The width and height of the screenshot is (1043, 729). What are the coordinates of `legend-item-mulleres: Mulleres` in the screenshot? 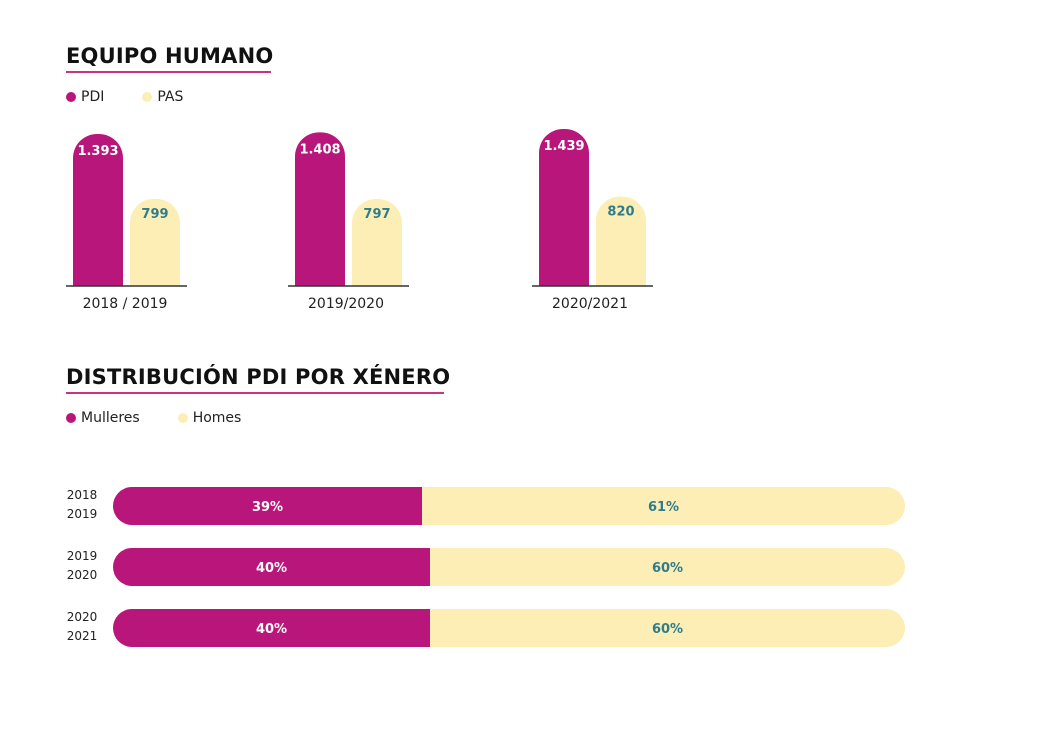 It's located at (103, 418).